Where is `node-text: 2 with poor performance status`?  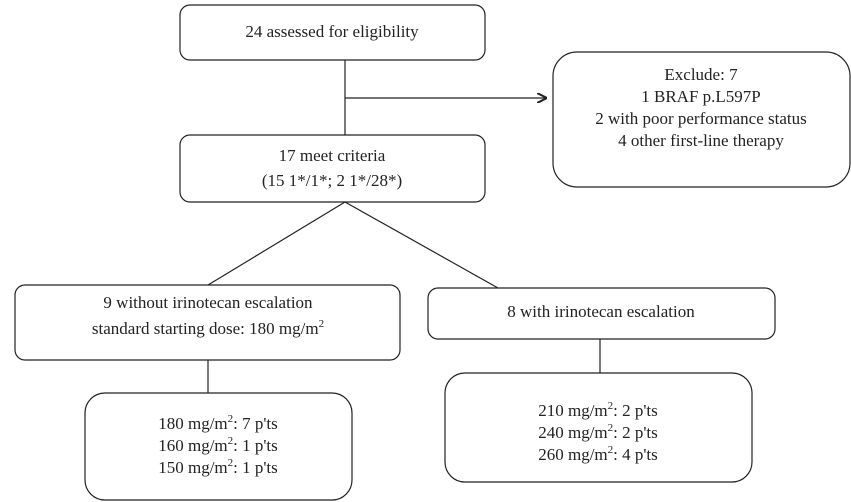 node-text: 2 with poor performance status is located at coordinates (701, 118).